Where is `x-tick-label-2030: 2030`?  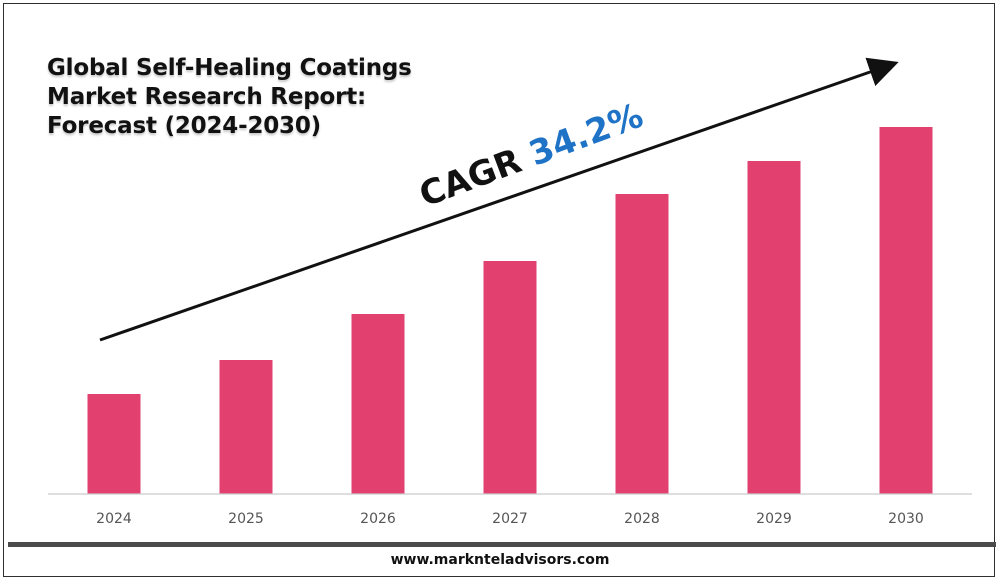
x-tick-label-2030: 2030 is located at coordinates (906, 519).